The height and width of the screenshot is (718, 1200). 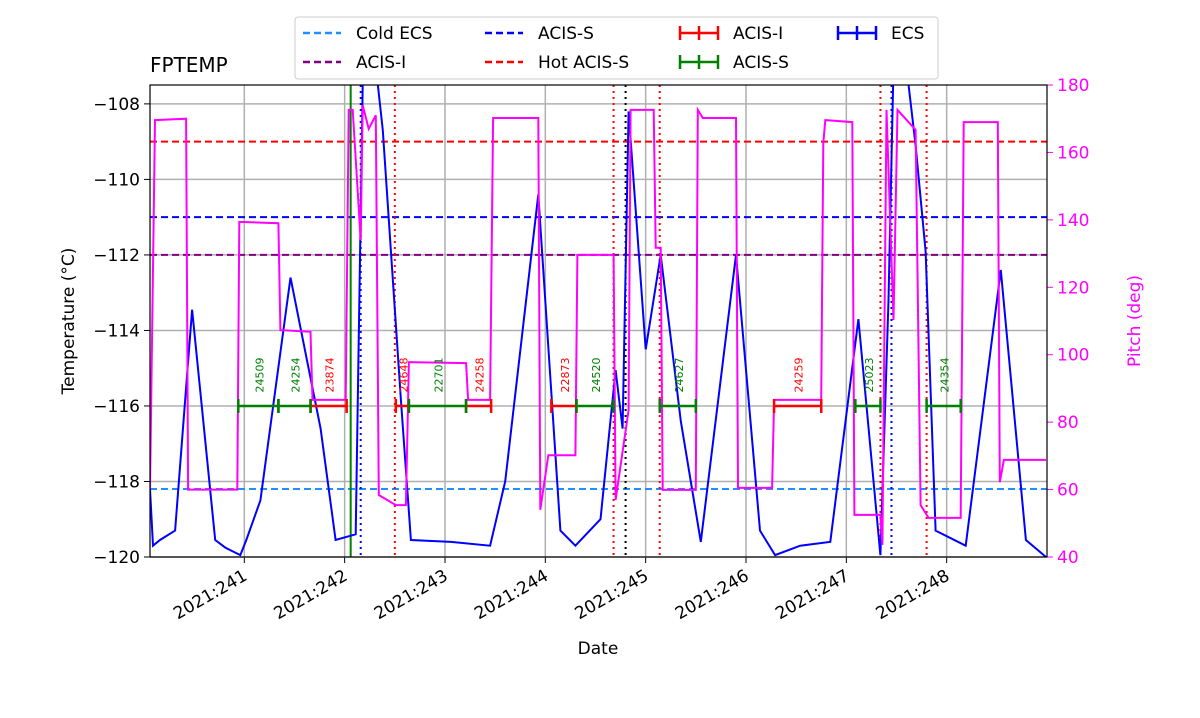 What do you see at coordinates (116, 482) in the screenshot?
I see `y-tick-label: −118` at bounding box center [116, 482].